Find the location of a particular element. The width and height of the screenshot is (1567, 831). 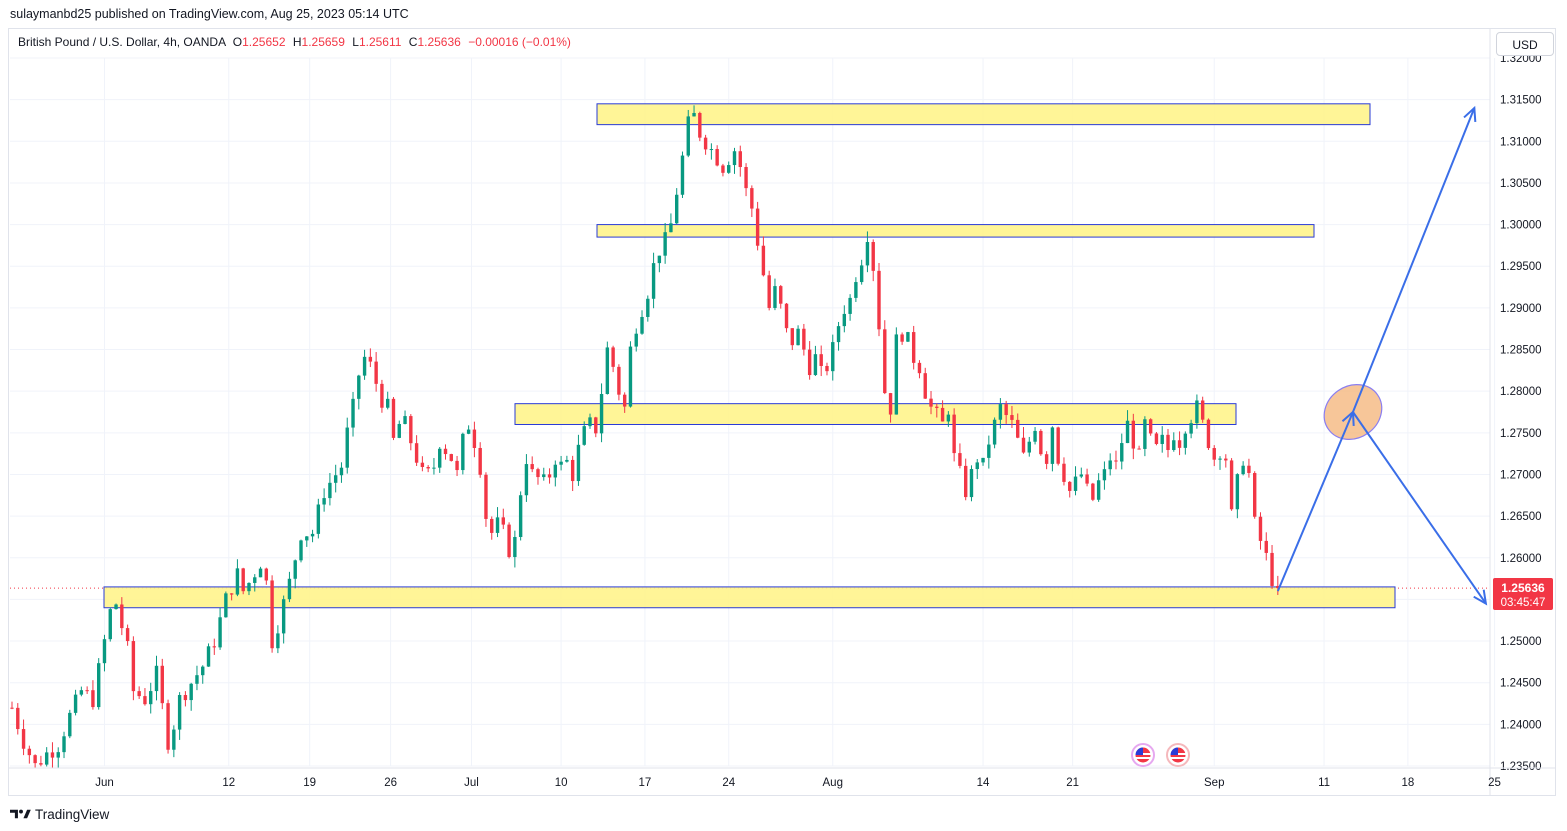

price-tick-label: 1.32000 is located at coordinates (1521, 59).